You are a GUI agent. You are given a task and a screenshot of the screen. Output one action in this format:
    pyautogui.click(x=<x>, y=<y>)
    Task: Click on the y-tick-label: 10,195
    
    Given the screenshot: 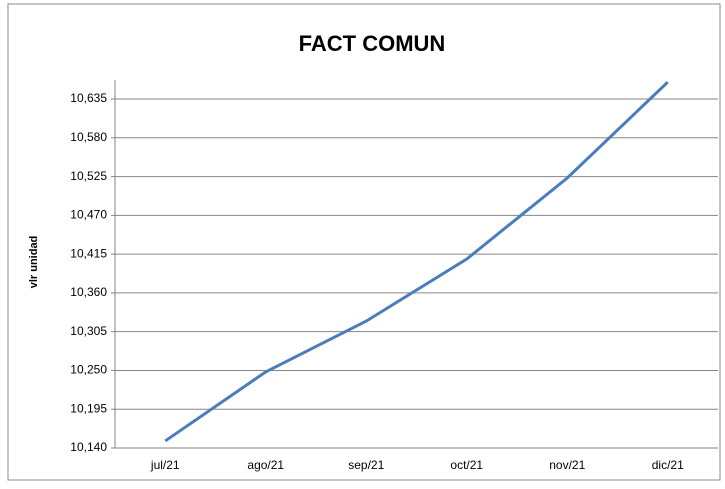 What is the action you would take?
    pyautogui.click(x=88, y=408)
    